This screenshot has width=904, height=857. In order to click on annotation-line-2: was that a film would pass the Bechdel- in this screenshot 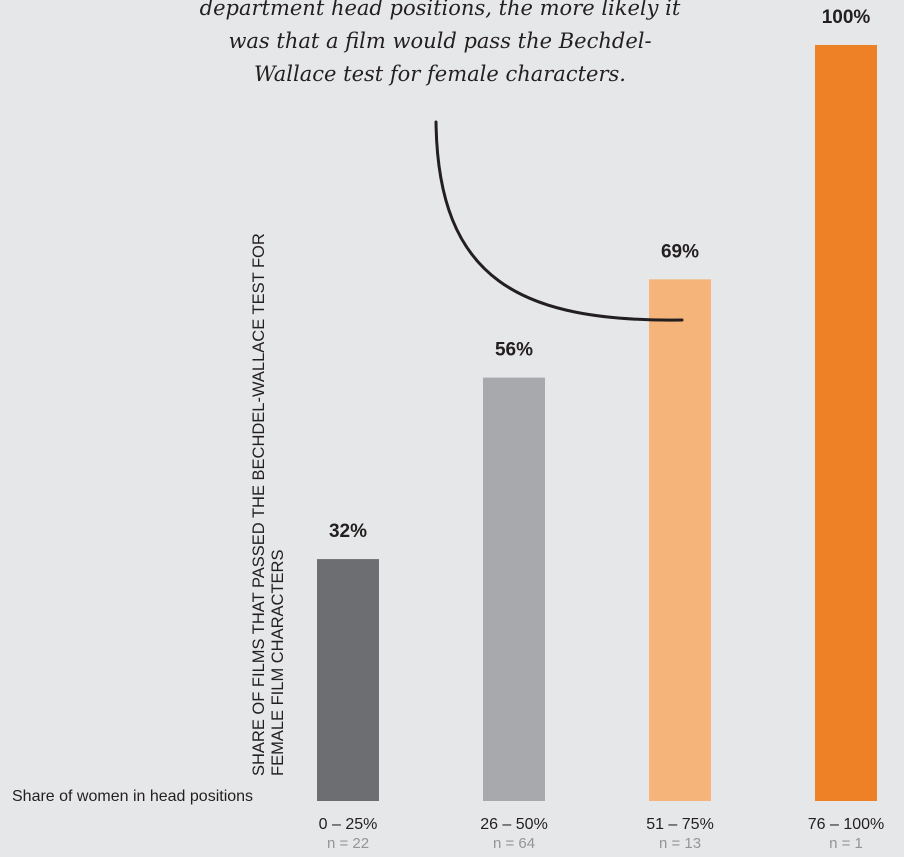, I will do `click(440, 41)`.